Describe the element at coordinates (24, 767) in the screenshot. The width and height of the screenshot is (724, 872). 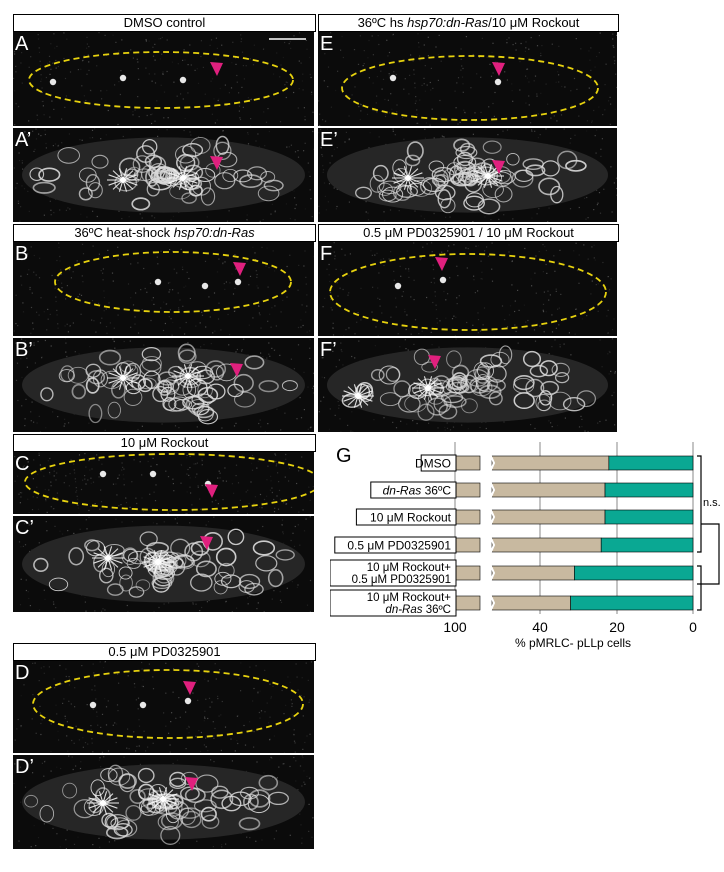
I see `panel-label-d2: D’` at that location.